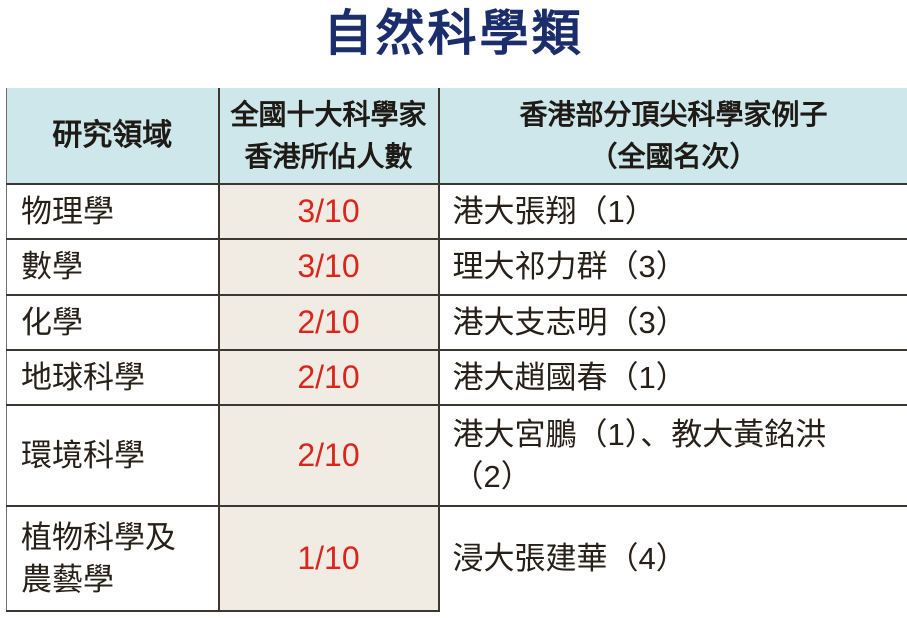 The width and height of the screenshot is (907, 618). I want to click on field-cell: 環境科學, so click(113, 456).